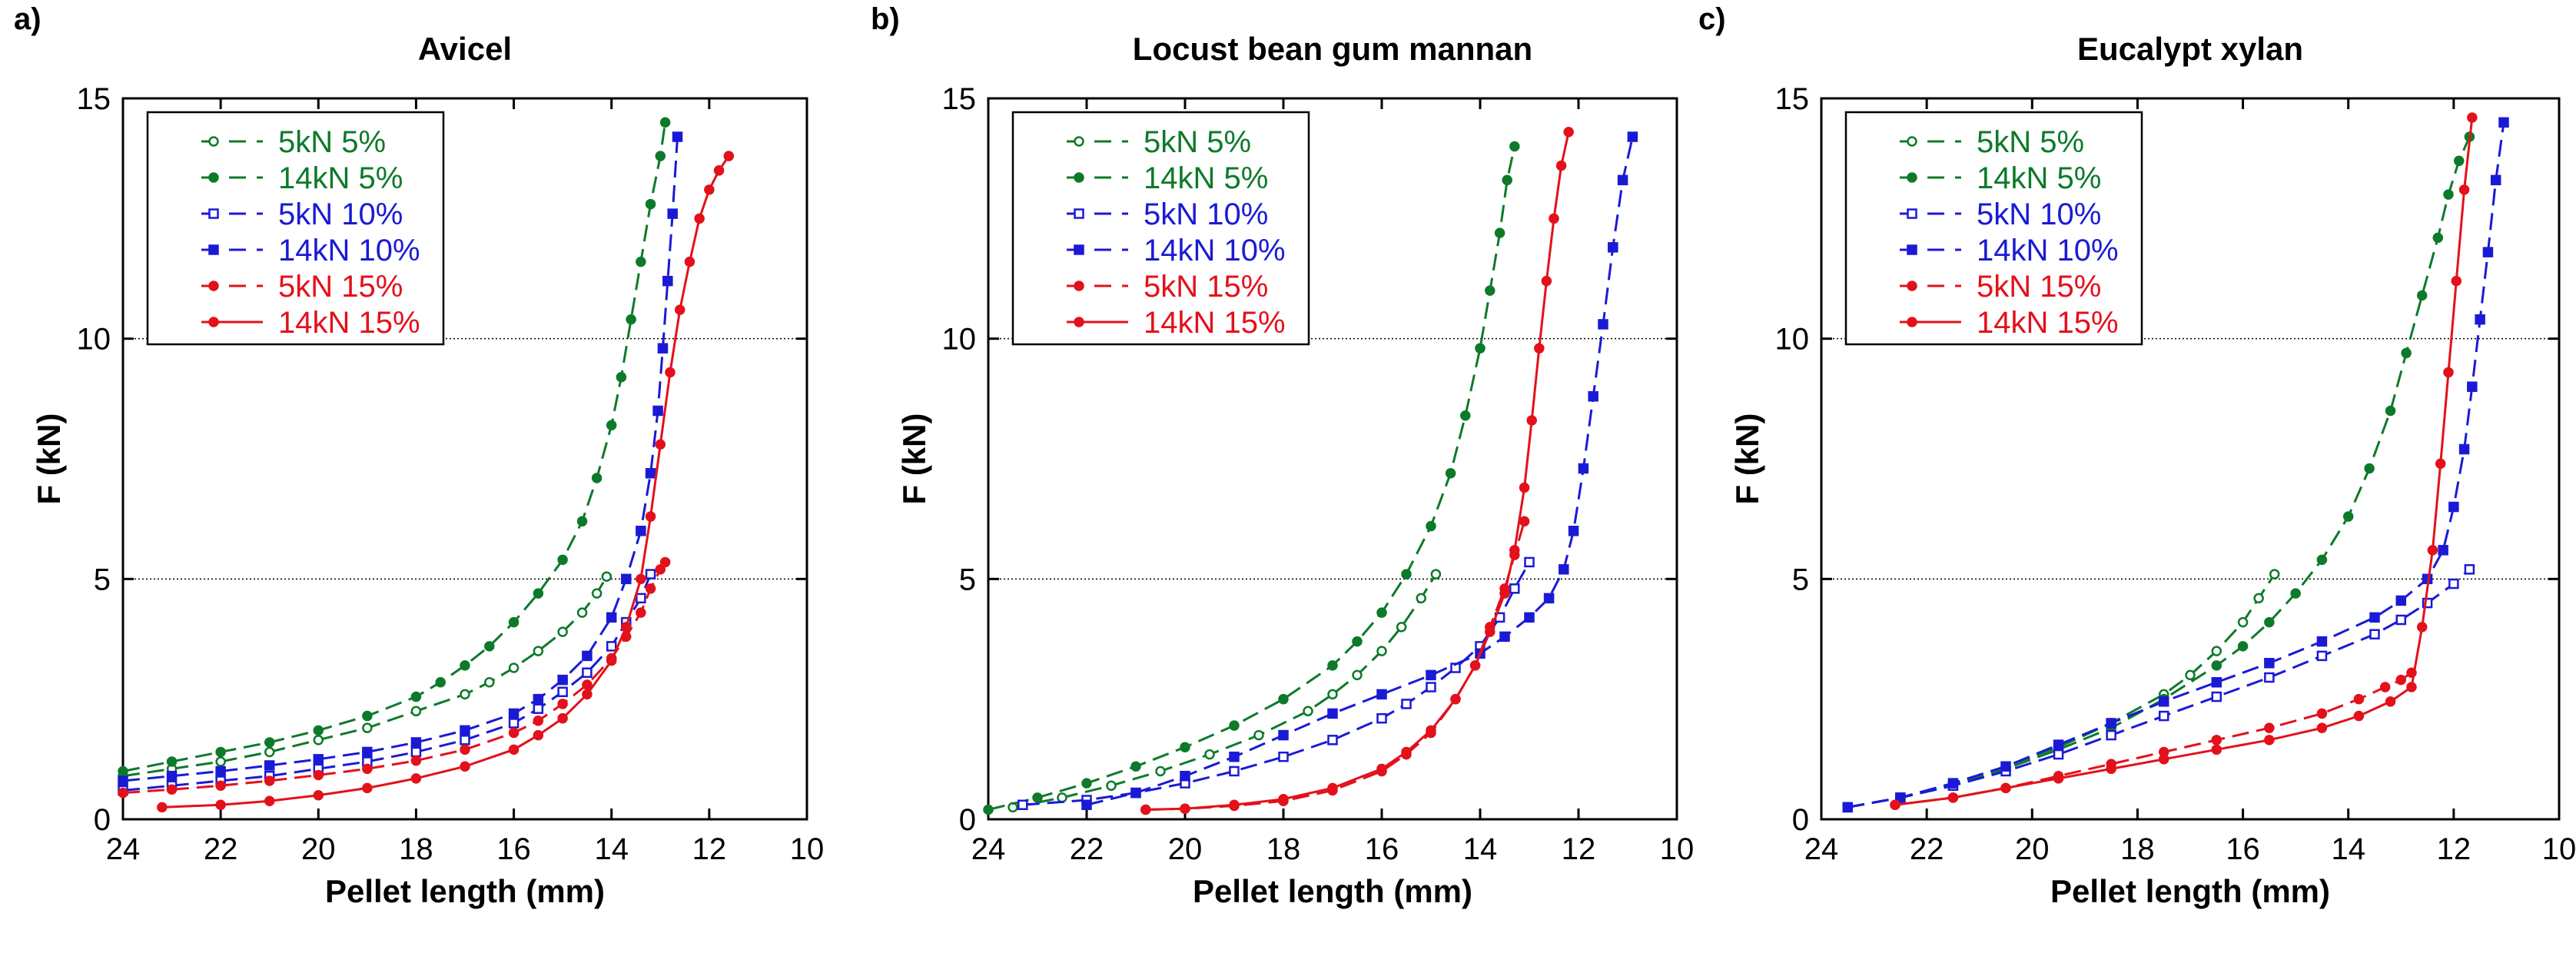 Image resolution: width=2576 pixels, height=963 pixels. Describe the element at coordinates (2454, 849) in the screenshot. I see `x-tick-label: 12` at that location.